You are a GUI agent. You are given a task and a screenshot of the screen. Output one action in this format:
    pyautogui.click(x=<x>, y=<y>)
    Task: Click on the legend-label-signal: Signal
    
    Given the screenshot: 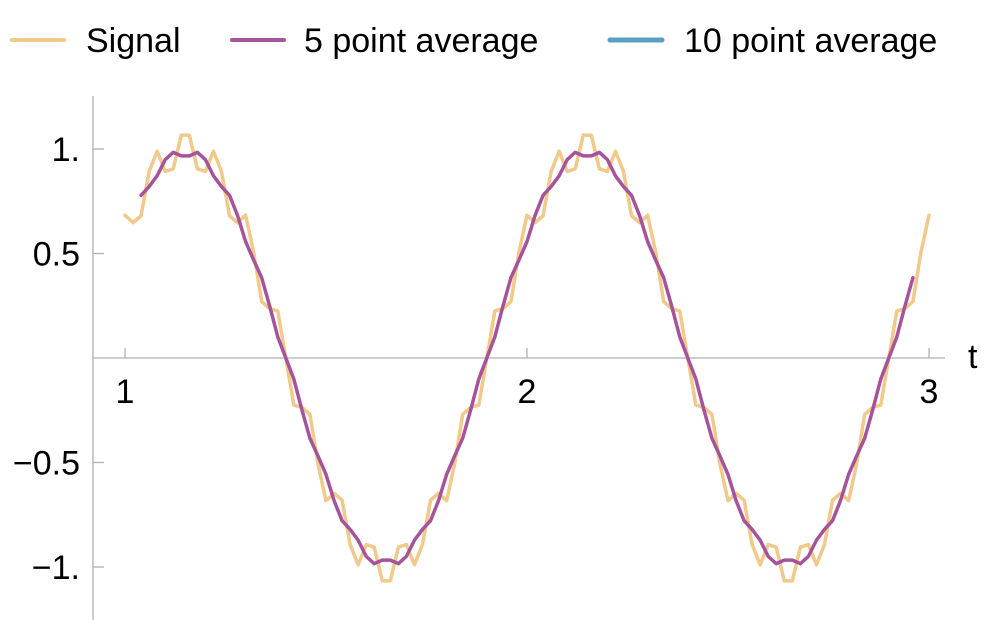 What is the action you would take?
    pyautogui.click(x=133, y=41)
    